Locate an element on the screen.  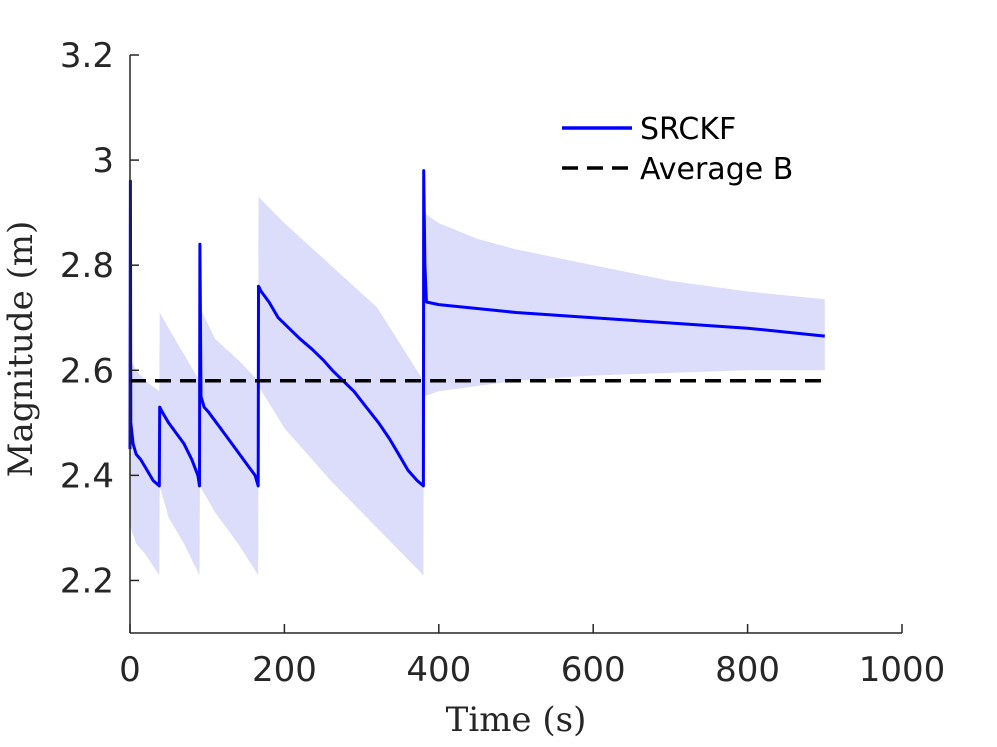
x-tick-label: 1000 is located at coordinates (902, 670).